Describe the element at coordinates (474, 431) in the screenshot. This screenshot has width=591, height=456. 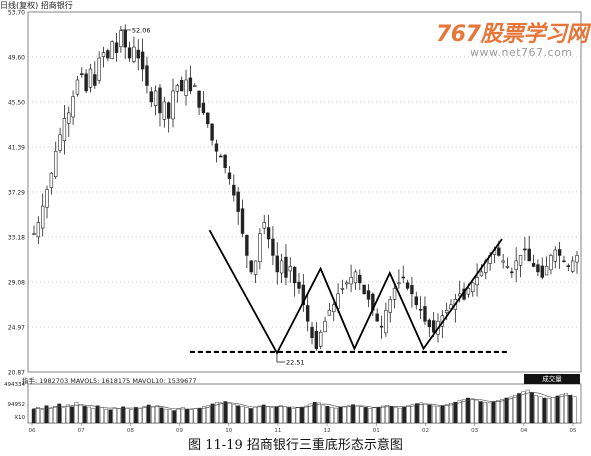
I see `x-tick-label: 03` at that location.